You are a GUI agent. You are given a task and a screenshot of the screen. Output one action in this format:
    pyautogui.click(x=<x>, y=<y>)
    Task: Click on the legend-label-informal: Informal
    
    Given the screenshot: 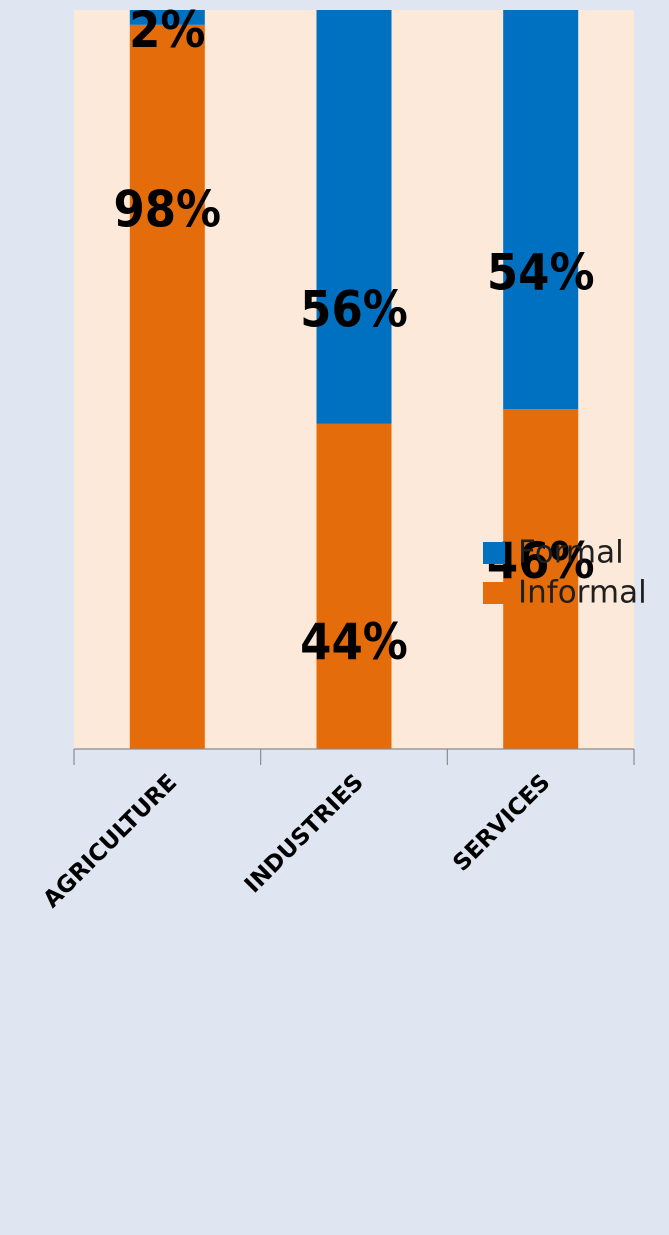 What is the action you would take?
    pyautogui.click(x=582, y=593)
    